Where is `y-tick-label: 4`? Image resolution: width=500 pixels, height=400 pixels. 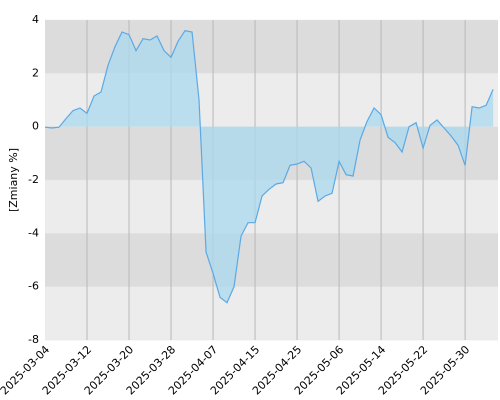
y-tick-label: 4 is located at coordinates (35, 19).